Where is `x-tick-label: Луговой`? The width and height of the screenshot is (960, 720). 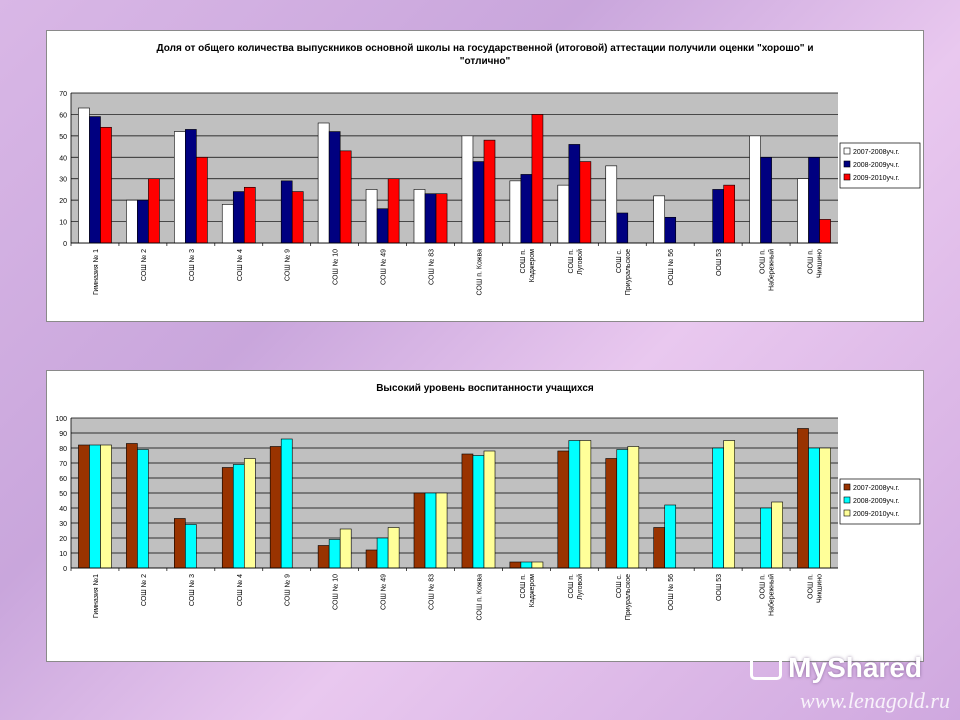 x-tick-label: Луговой is located at coordinates (580, 262).